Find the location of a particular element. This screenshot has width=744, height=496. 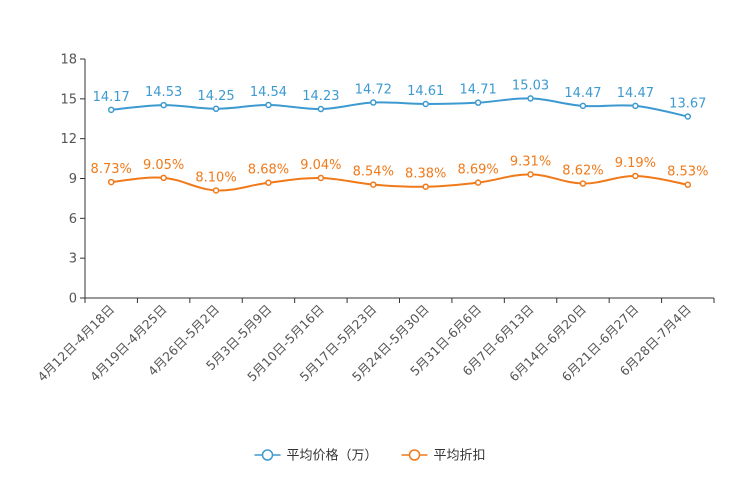

y-tick-label: 9 is located at coordinates (73, 179).